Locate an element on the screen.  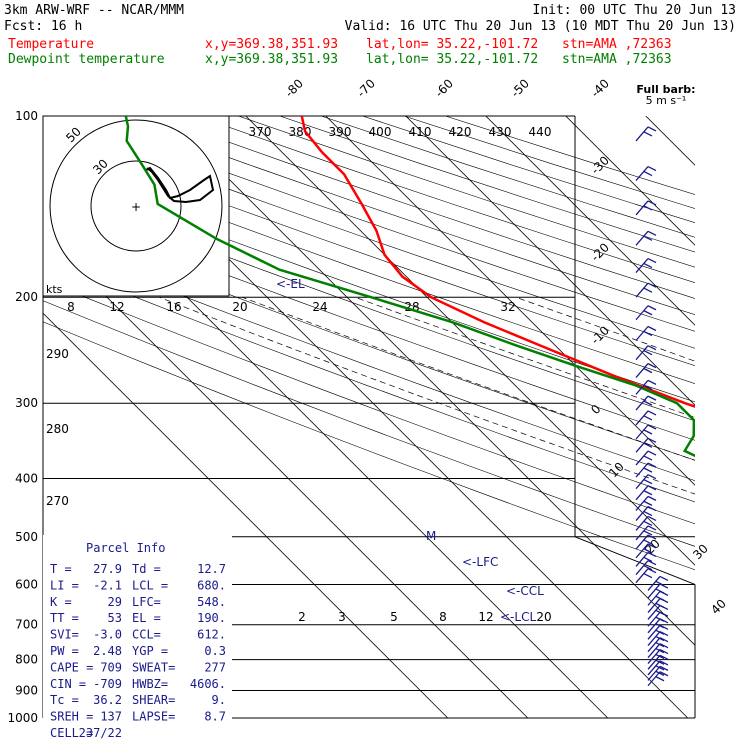
isotherm-label: -30 is located at coordinates (600, 165).